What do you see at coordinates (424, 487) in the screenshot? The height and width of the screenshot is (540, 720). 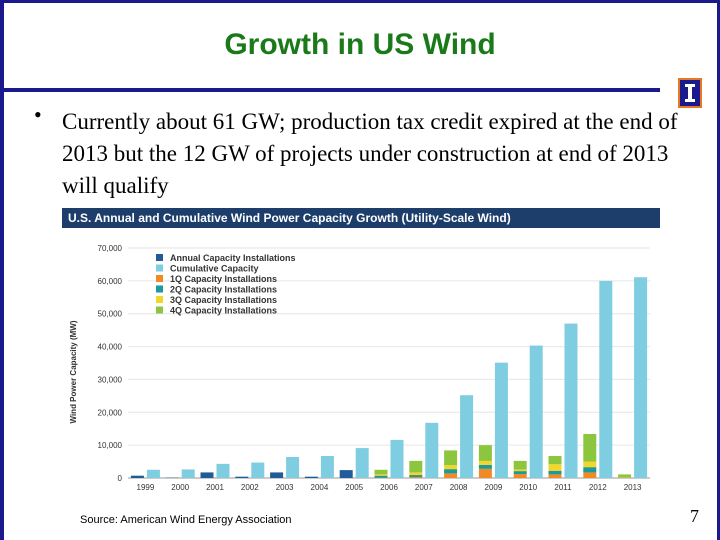 I see `x-tick-label: 2007` at bounding box center [424, 487].